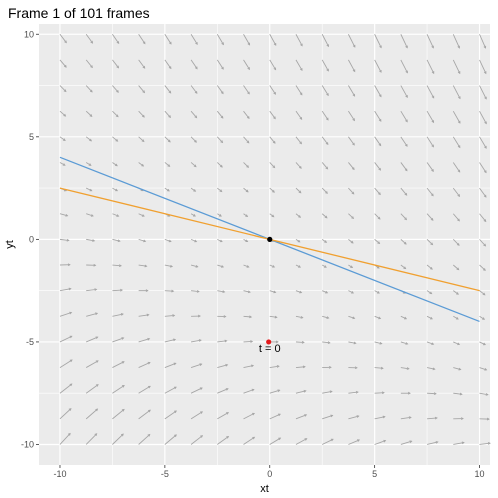 The width and height of the screenshot is (498, 498). What do you see at coordinates (264, 489) in the screenshot?
I see `x-axis-label: xt` at bounding box center [264, 489].